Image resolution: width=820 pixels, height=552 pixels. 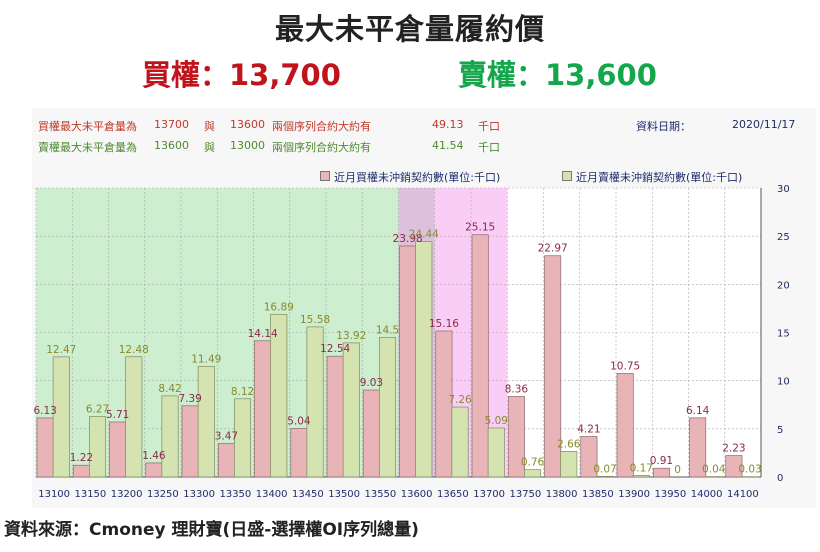 I want to click on x-tick-label: 13250, so click(x=163, y=494).